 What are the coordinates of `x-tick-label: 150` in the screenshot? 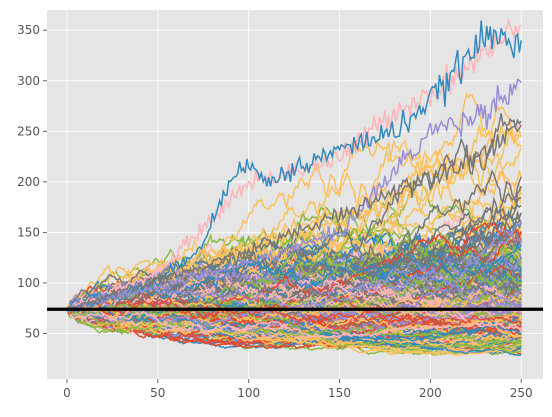 It's located at (339, 393).